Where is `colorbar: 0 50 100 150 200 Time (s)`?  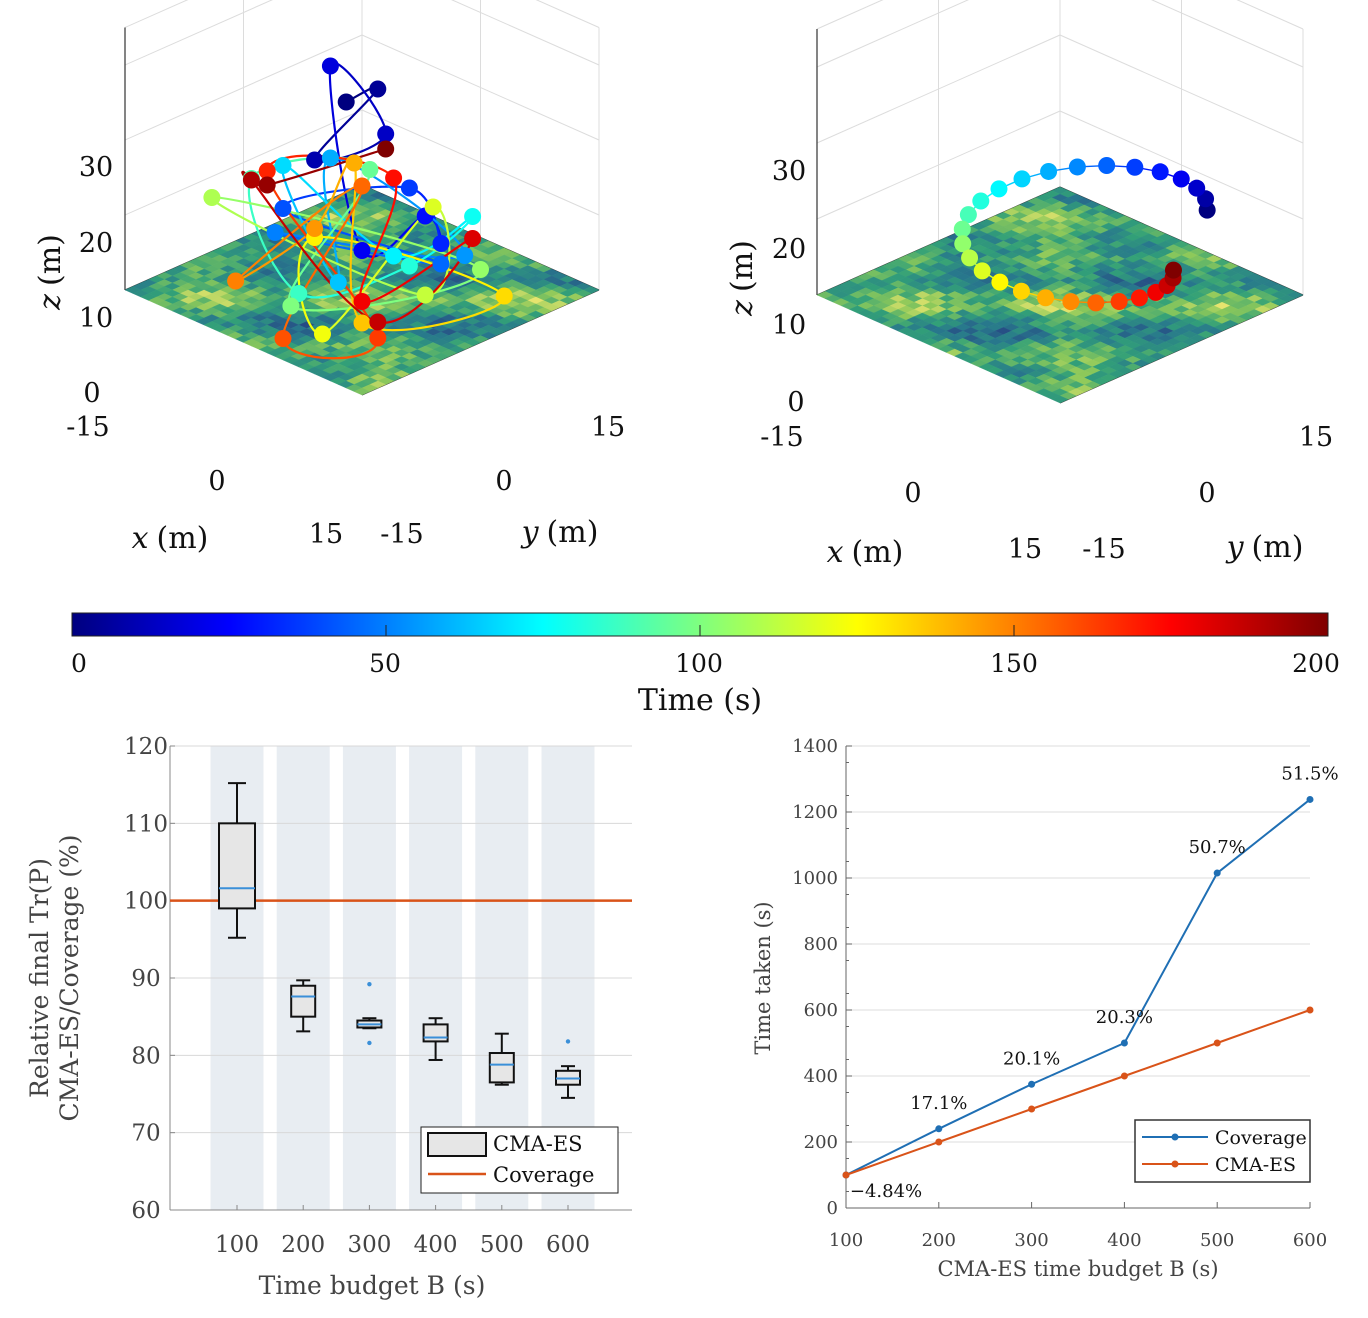 colorbar: 0 50 100 150 200 Time (s) is located at coordinates (705, 665).